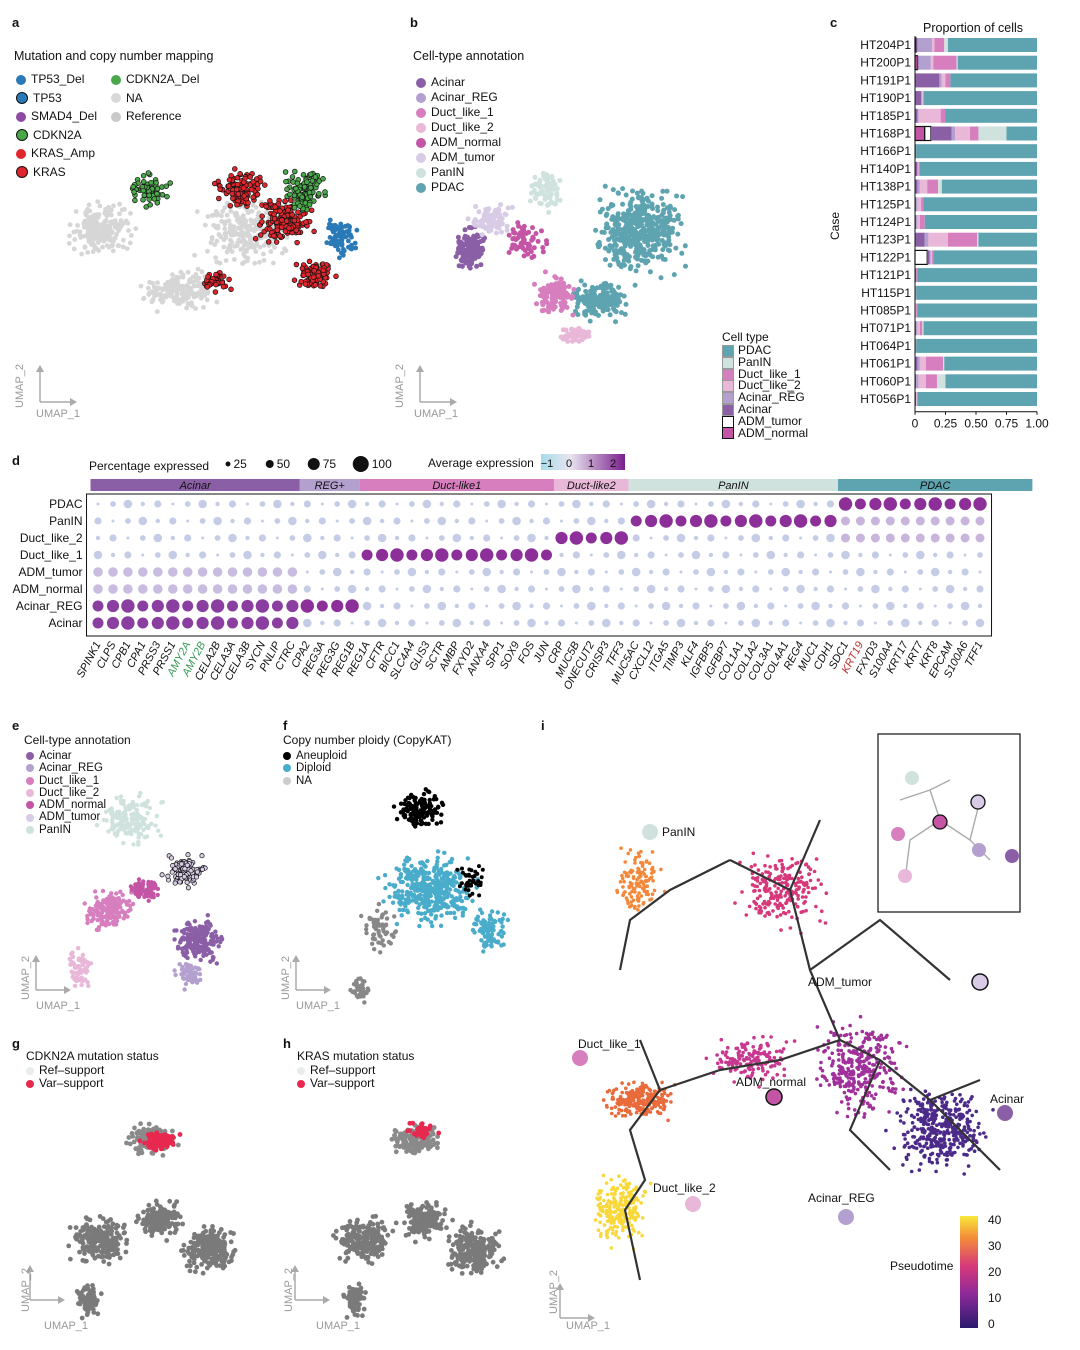 Image resolution: width=1080 pixels, height=1350 pixels. What do you see at coordinates (382, 464) in the screenshot?
I see `size-legend-label: 100` at bounding box center [382, 464].